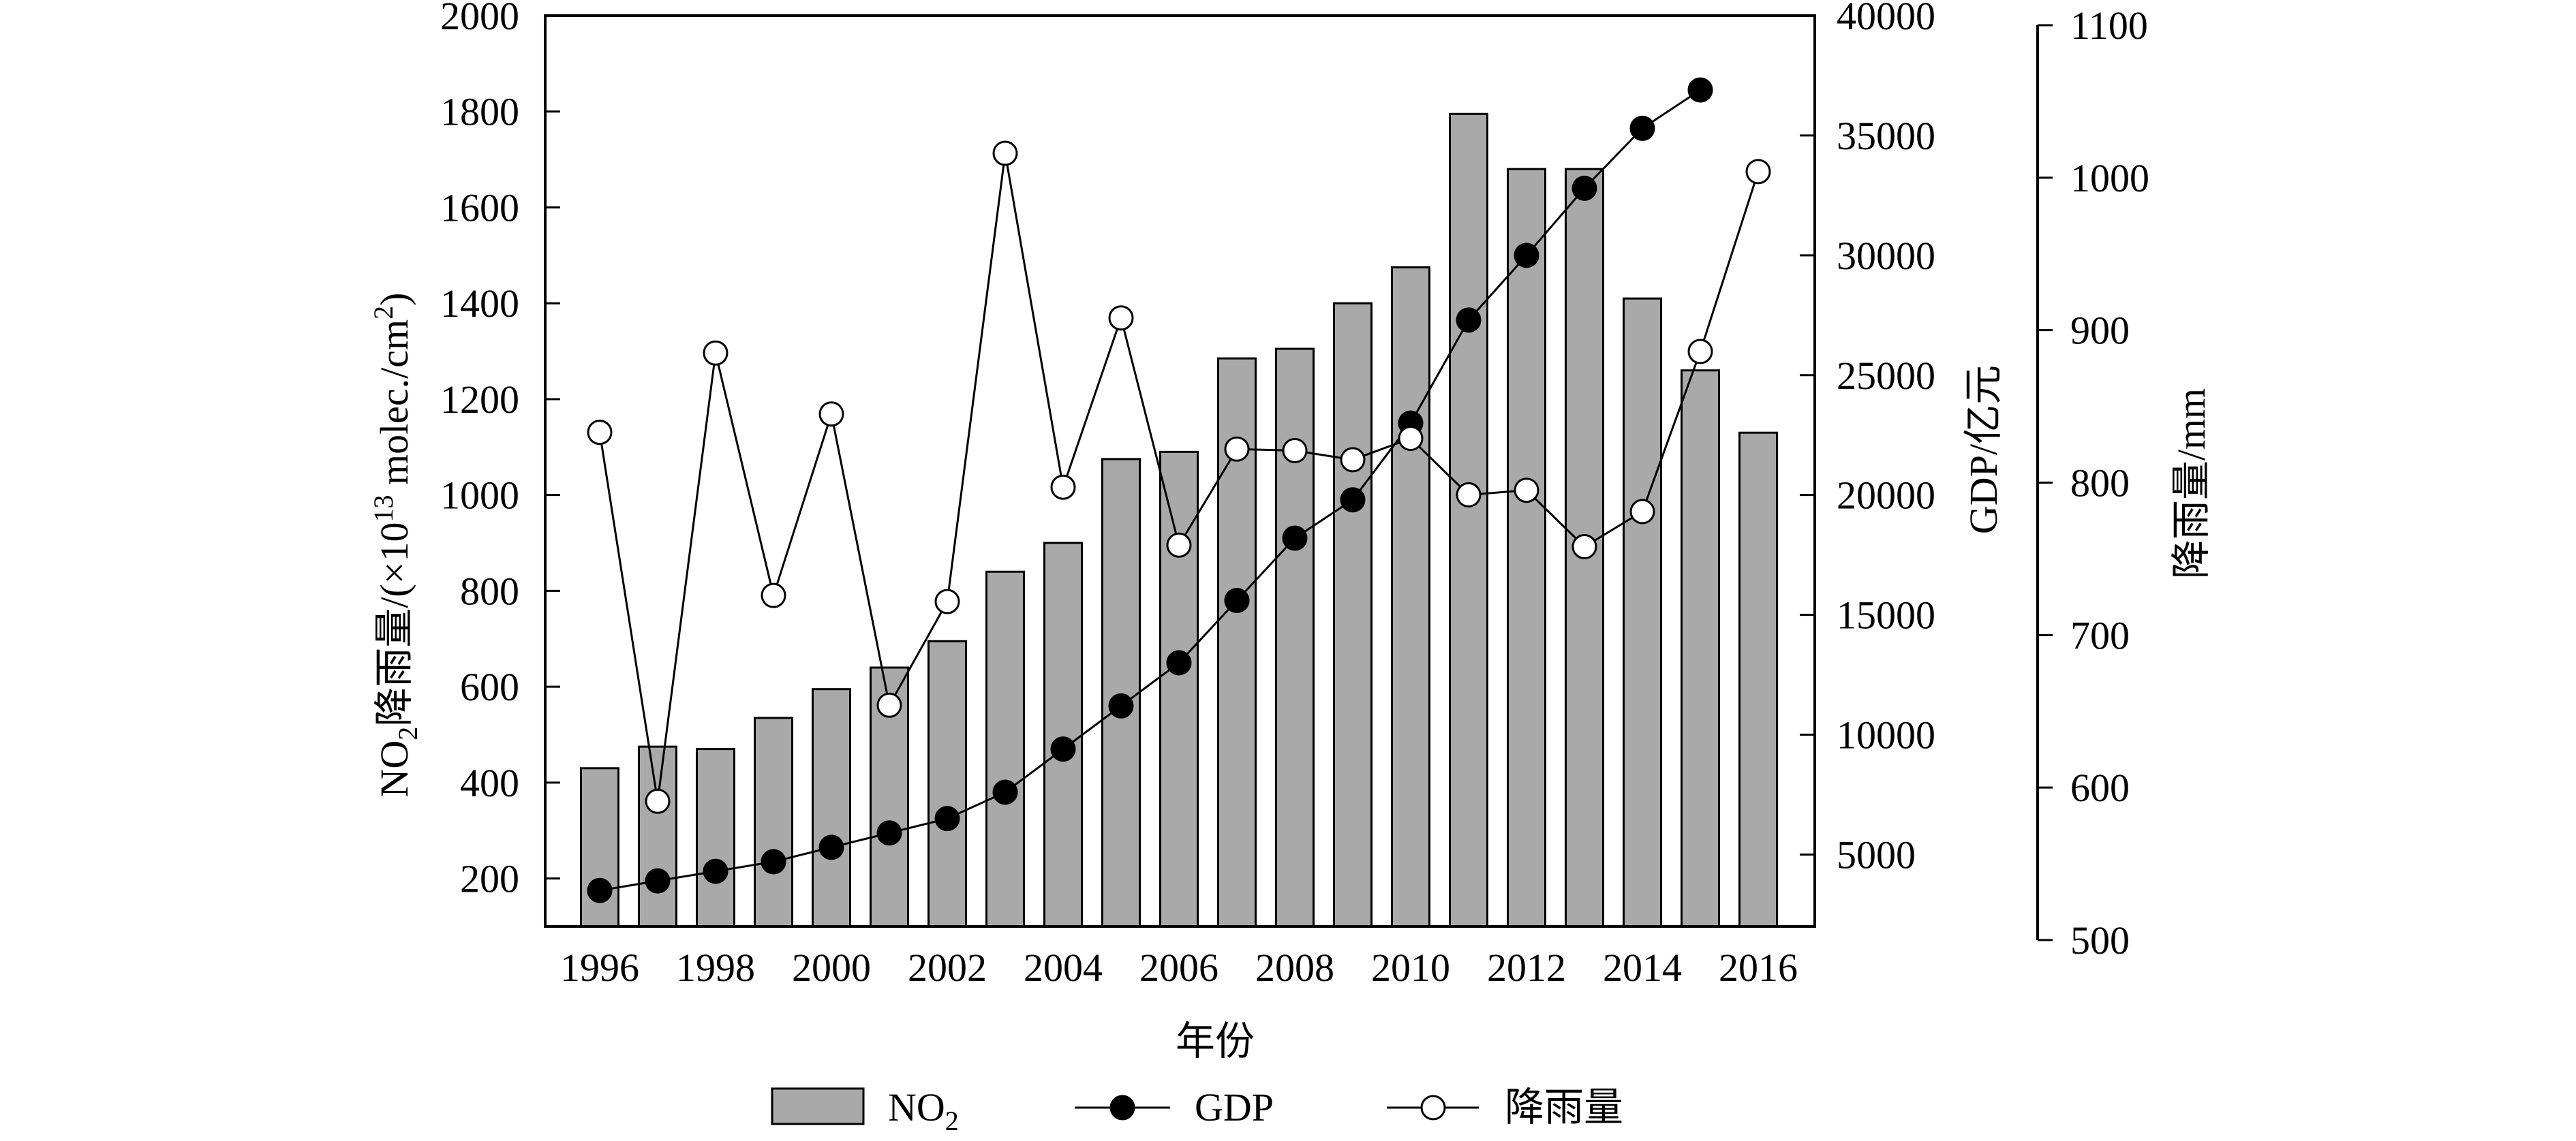  I want to click on gdp-line-point-2012, so click(1526, 255).